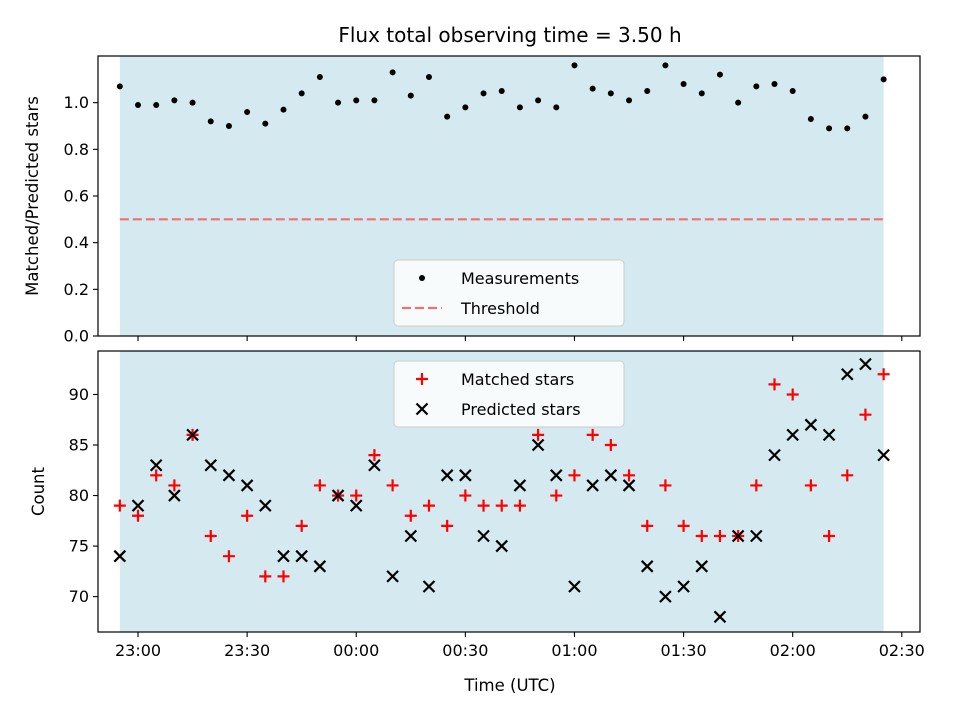 The image size is (960, 720). I want to click on y-tick-label: 80, so click(79, 495).